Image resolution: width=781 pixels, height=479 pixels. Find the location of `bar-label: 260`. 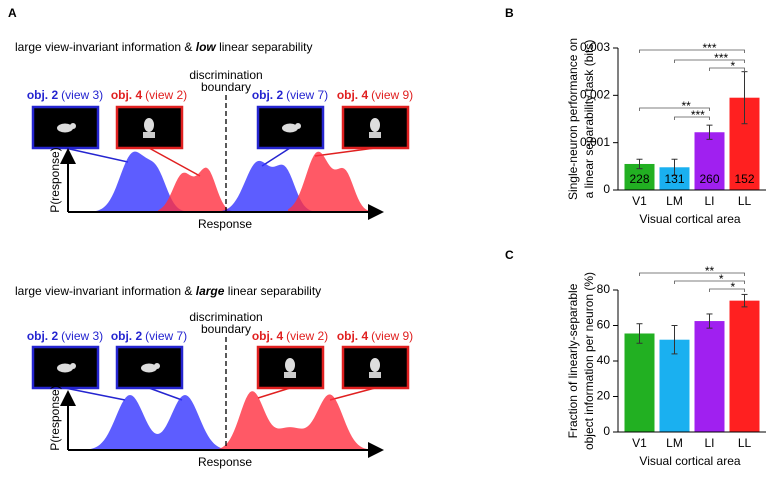

bar-label: 260 is located at coordinates (709, 179).